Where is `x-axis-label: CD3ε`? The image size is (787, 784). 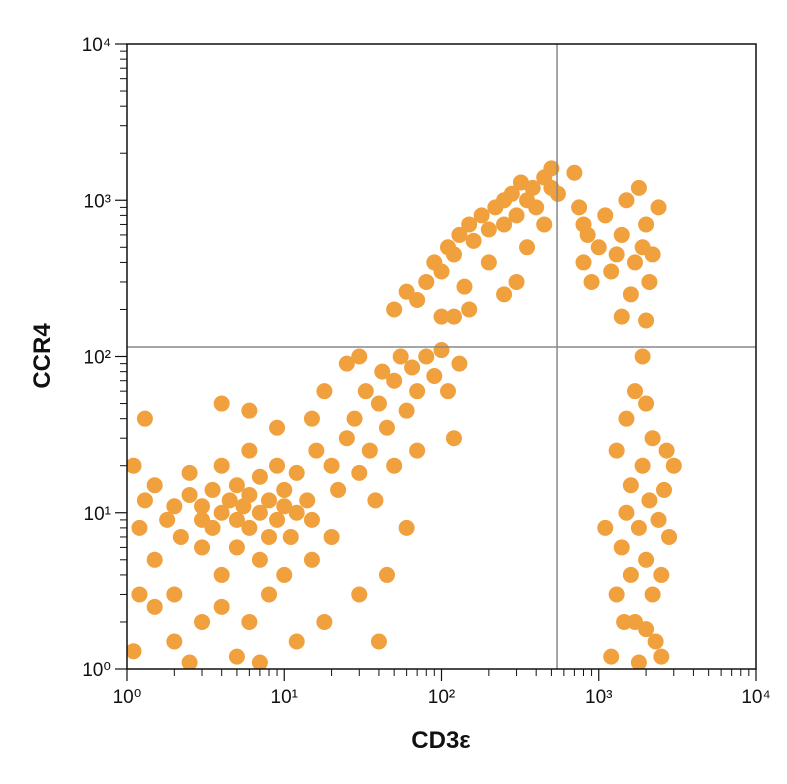 x-axis-label: CD3ε is located at coordinates (440, 740).